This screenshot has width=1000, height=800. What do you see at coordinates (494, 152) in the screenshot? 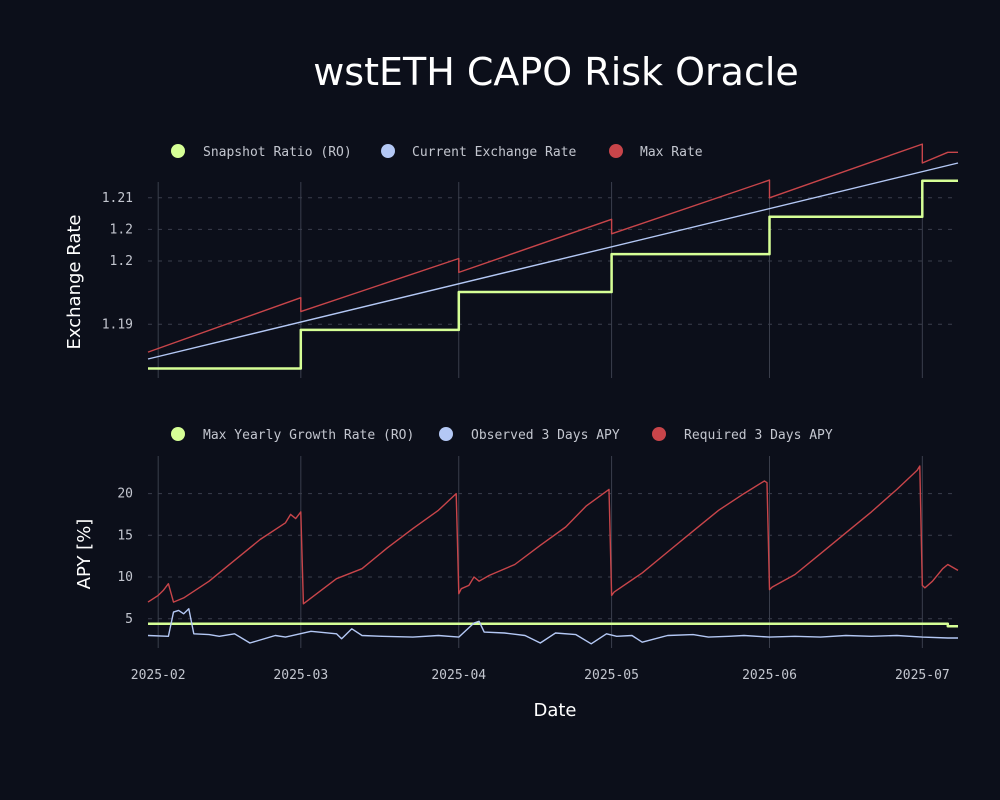
I see `legend-current-exchange-rate-label: Current Exchange Rate` at bounding box center [494, 152].